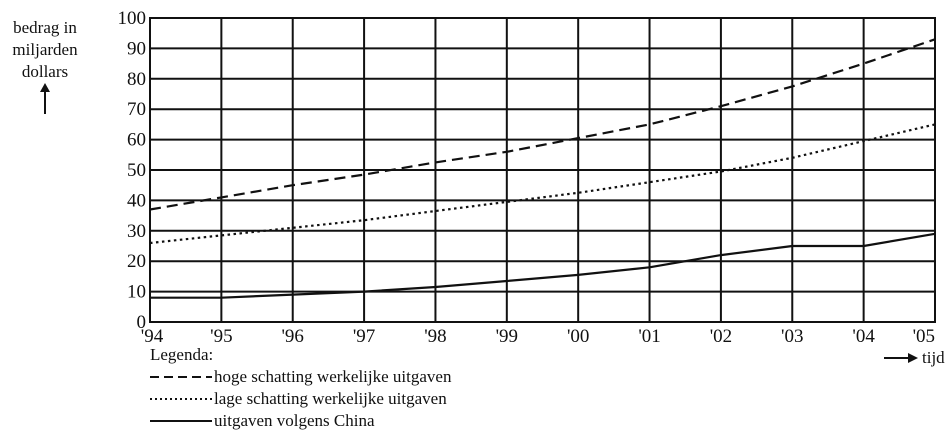  Describe the element at coordinates (364, 336) in the screenshot. I see `x-tick-label: '97` at that location.